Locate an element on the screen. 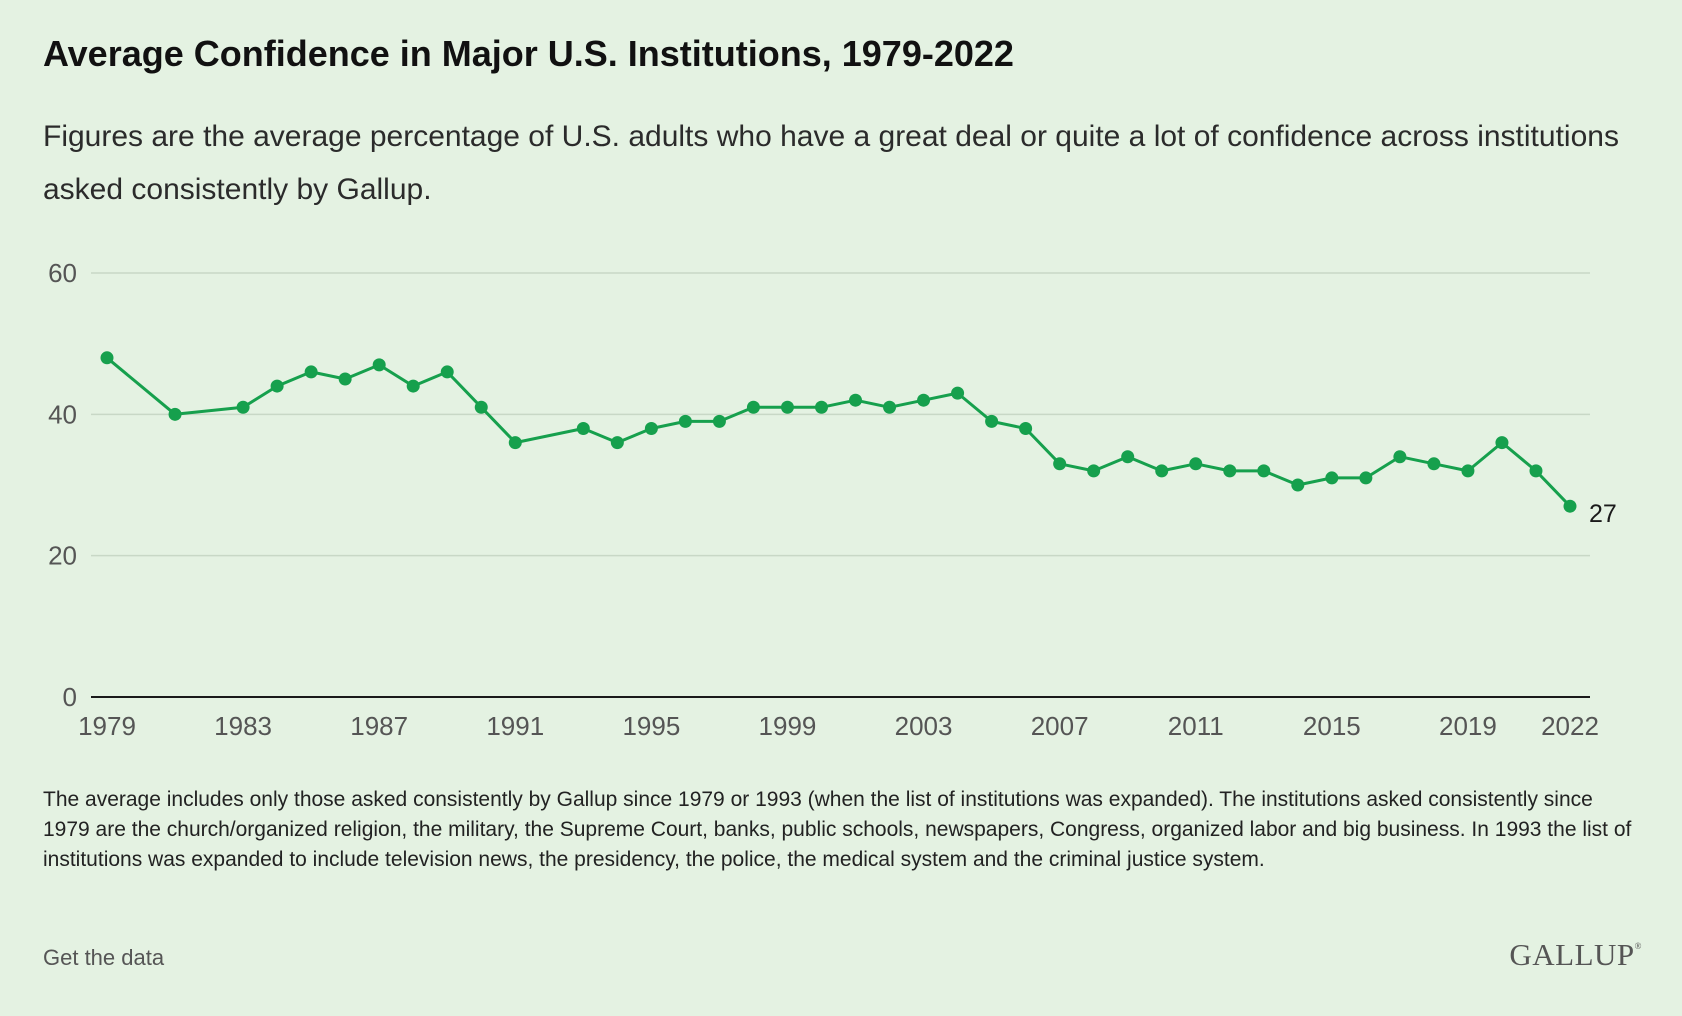 The image size is (1682, 1016). y-tick-label: 40 is located at coordinates (62, 414).